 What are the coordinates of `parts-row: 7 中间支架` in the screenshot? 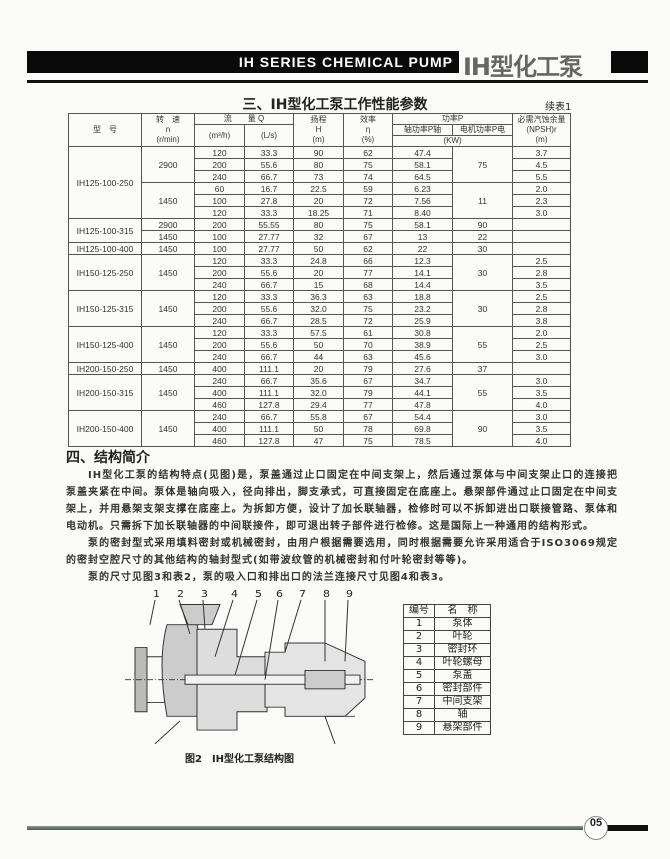 It's located at (447, 702).